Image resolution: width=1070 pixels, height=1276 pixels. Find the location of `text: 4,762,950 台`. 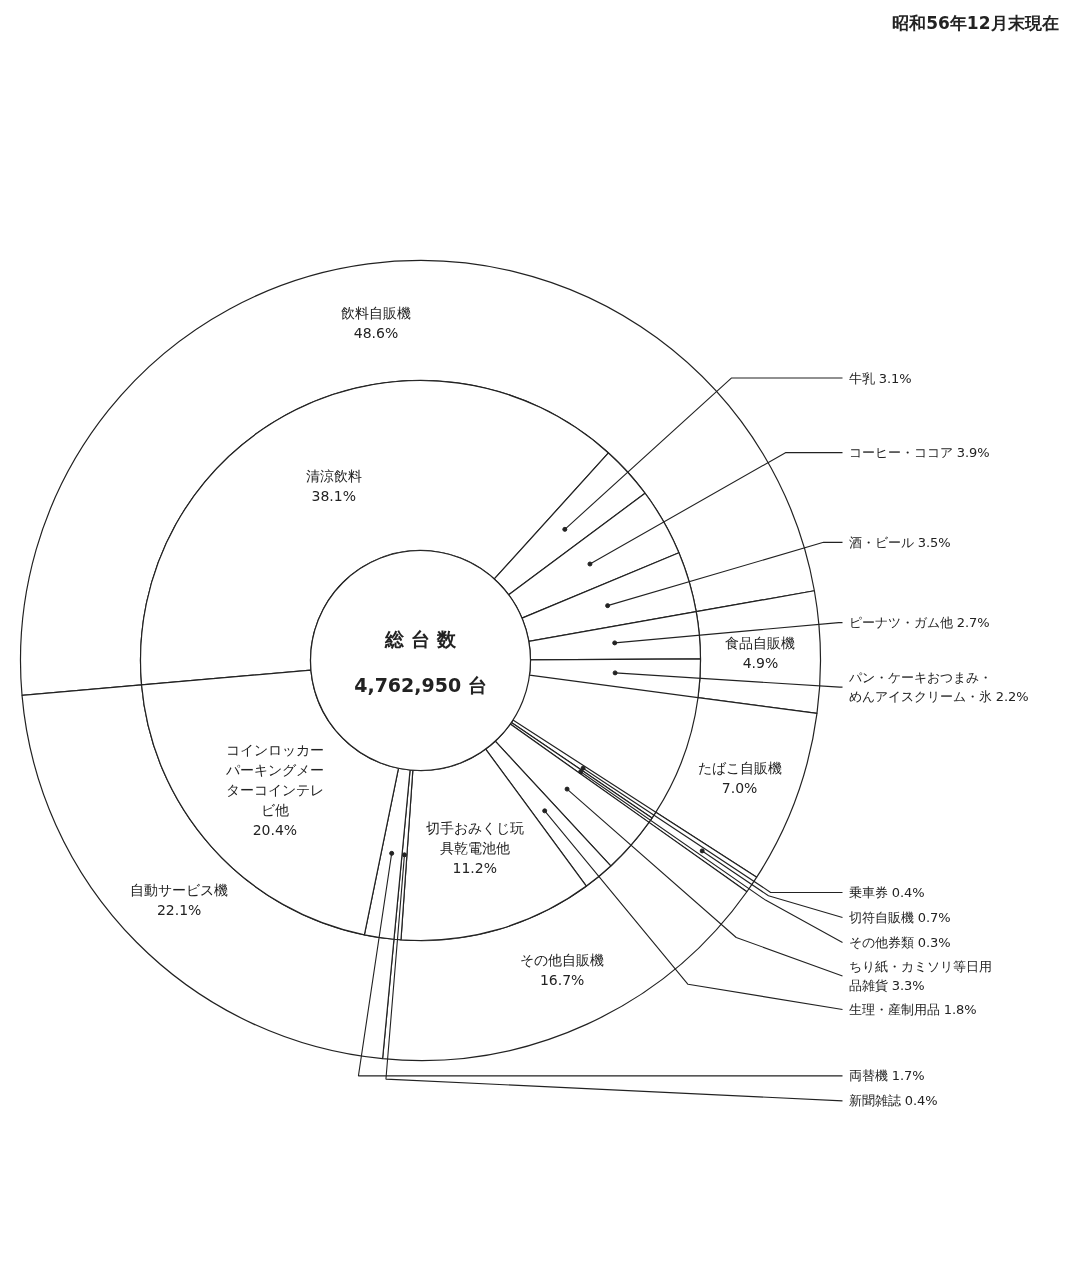

text: 4,762,950 台 is located at coordinates (420, 684).